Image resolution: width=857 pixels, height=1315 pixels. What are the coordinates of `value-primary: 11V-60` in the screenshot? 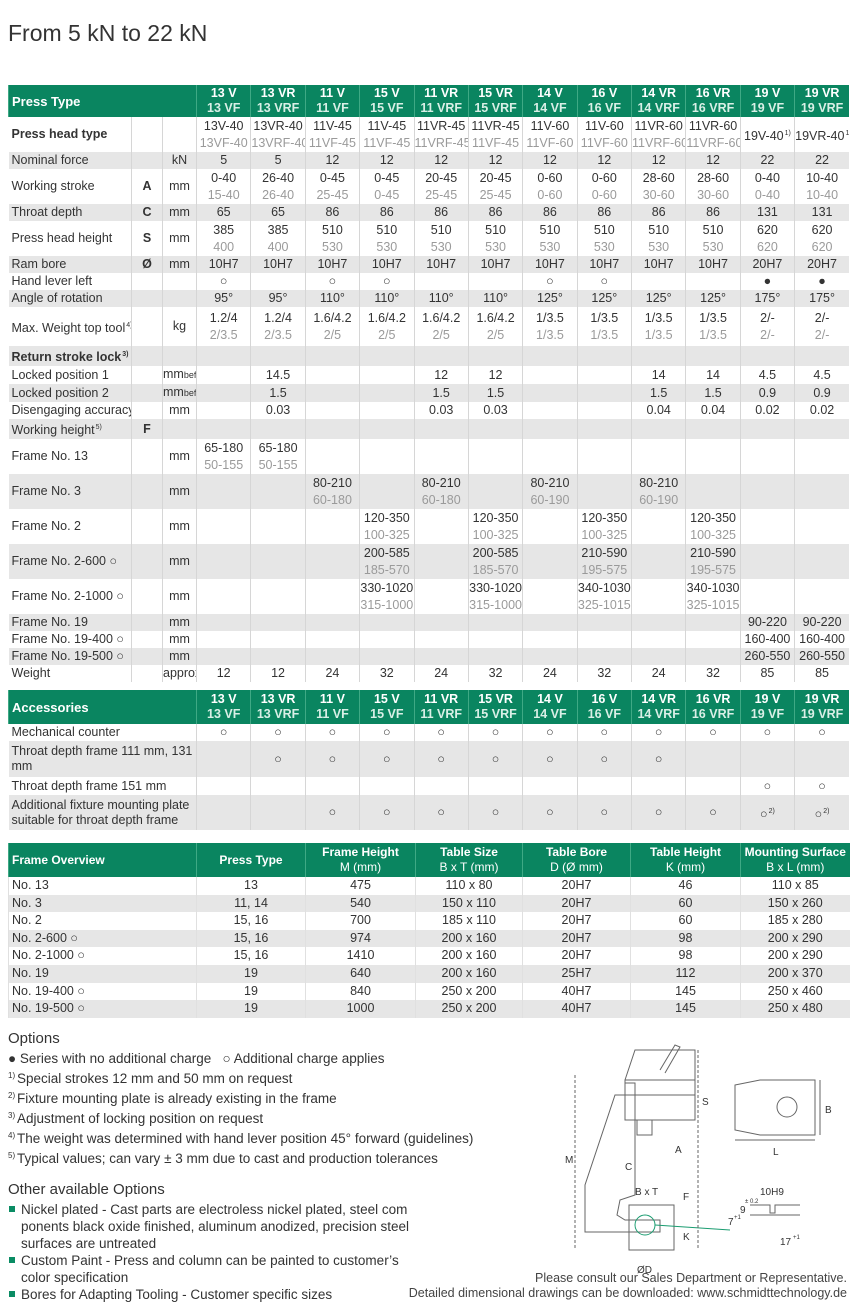 It's located at (550, 126).